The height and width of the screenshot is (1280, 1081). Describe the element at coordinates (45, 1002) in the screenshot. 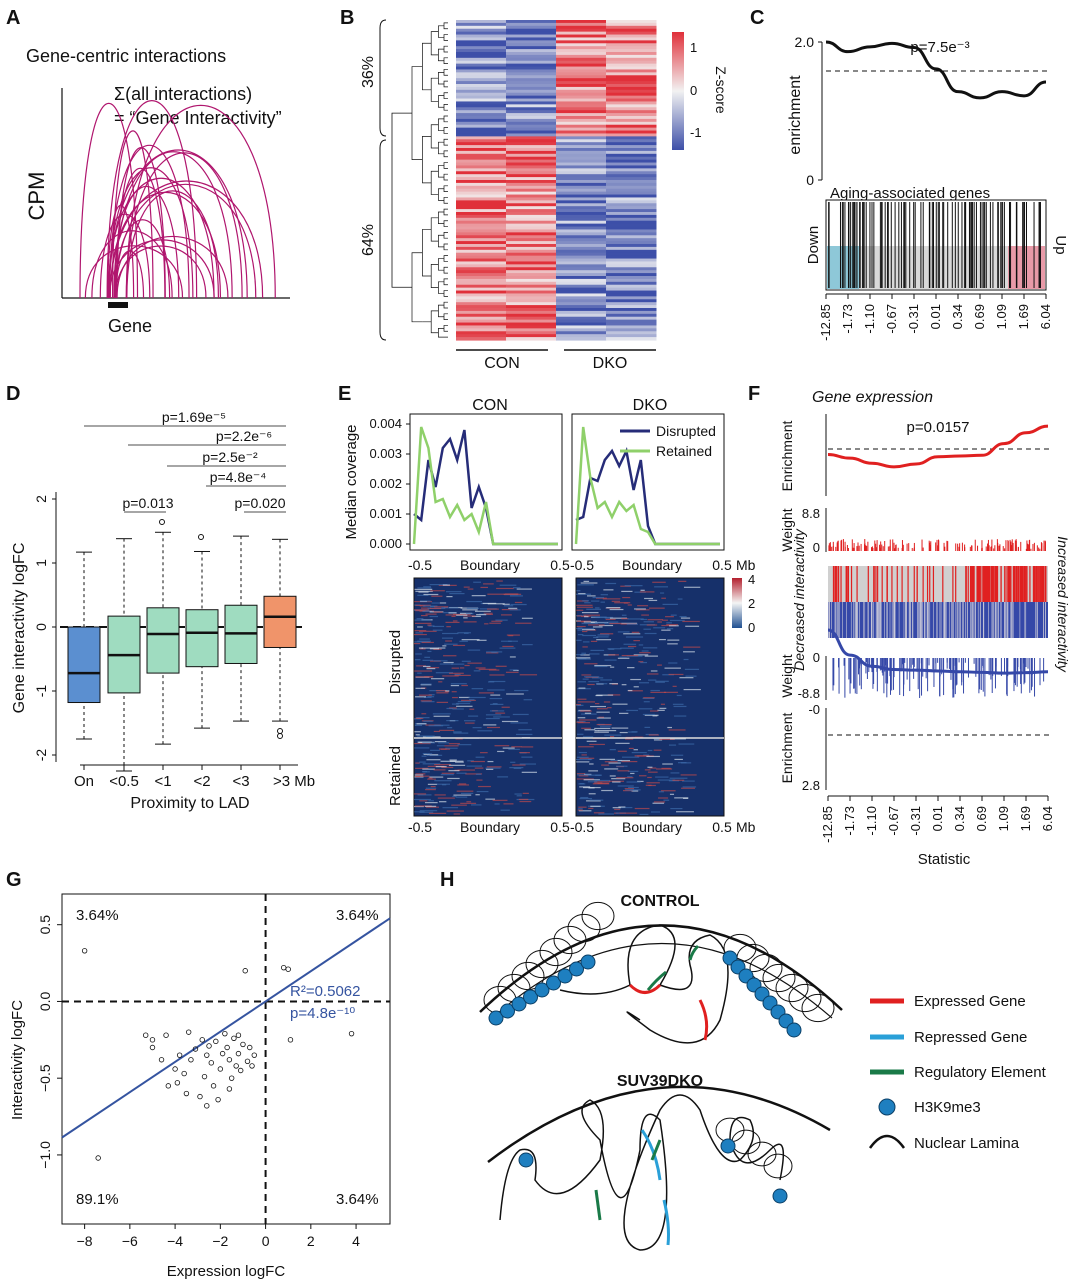

I see `y-tick-label: 0.0` at that location.